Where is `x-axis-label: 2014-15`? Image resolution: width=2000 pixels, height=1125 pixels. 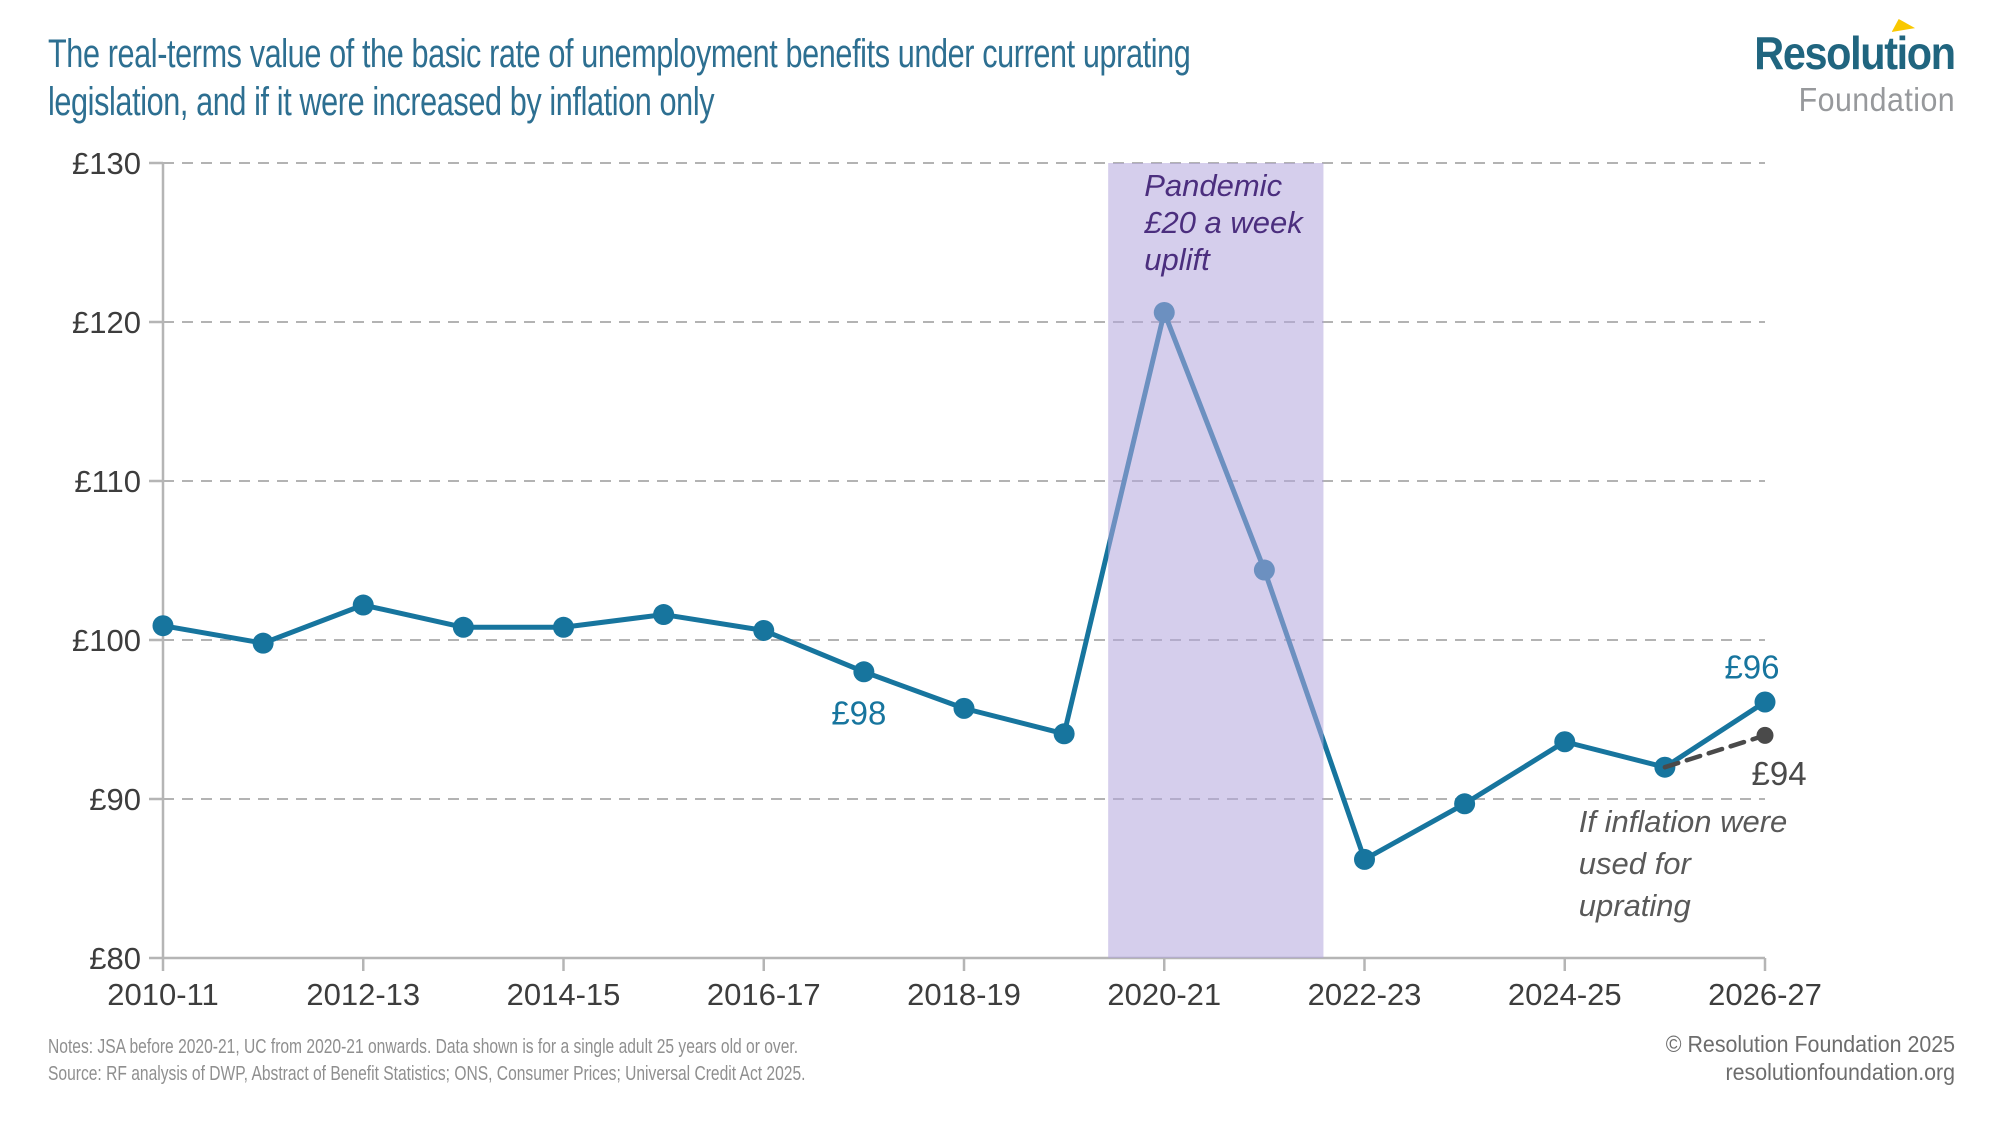
x-axis-label: 2014-15 is located at coordinates (564, 994).